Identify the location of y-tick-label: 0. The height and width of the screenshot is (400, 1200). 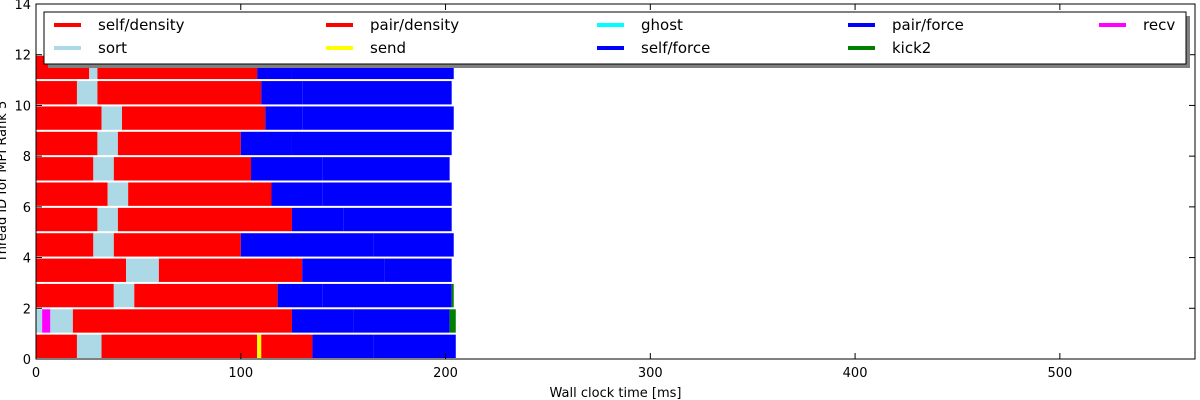
(27, 360).